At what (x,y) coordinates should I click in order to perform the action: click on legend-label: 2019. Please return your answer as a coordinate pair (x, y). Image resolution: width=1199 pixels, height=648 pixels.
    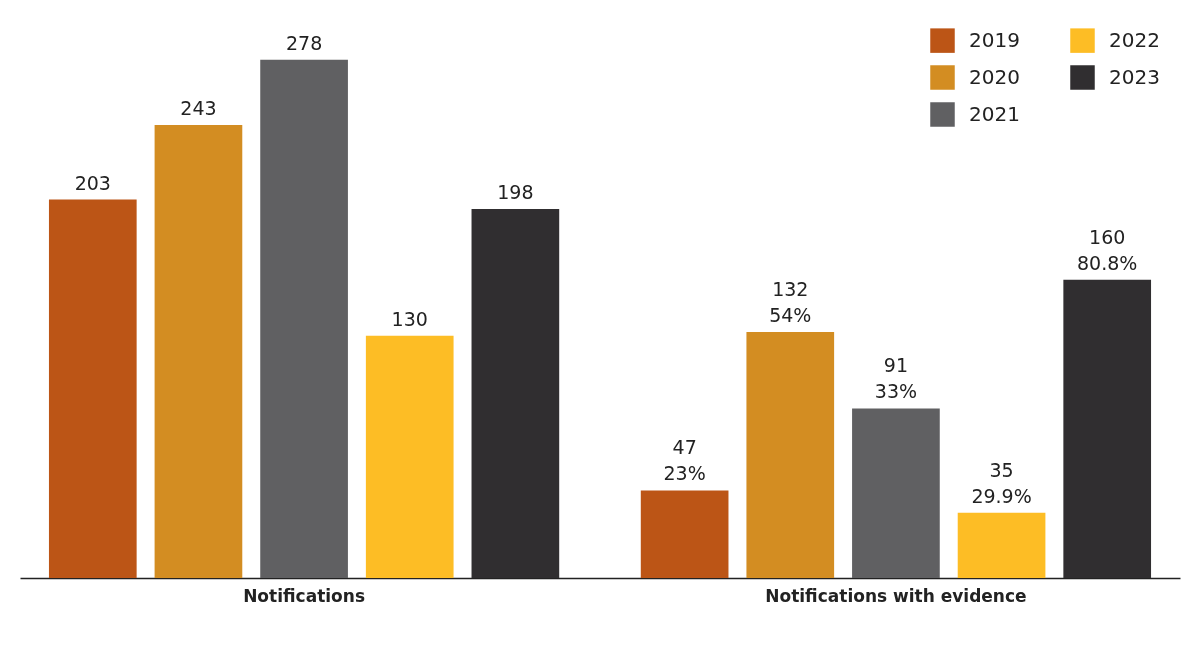
    Looking at the image, I should click on (994, 39).